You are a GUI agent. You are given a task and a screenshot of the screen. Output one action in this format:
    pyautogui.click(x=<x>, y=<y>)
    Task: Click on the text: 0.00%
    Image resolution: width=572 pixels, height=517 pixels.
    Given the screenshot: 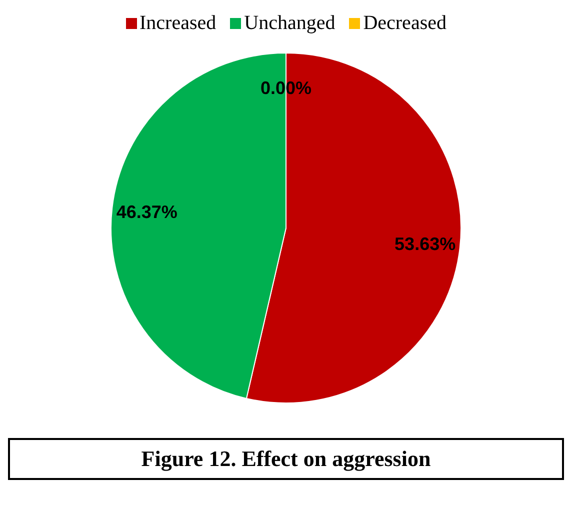 What is the action you would take?
    pyautogui.click(x=286, y=88)
    